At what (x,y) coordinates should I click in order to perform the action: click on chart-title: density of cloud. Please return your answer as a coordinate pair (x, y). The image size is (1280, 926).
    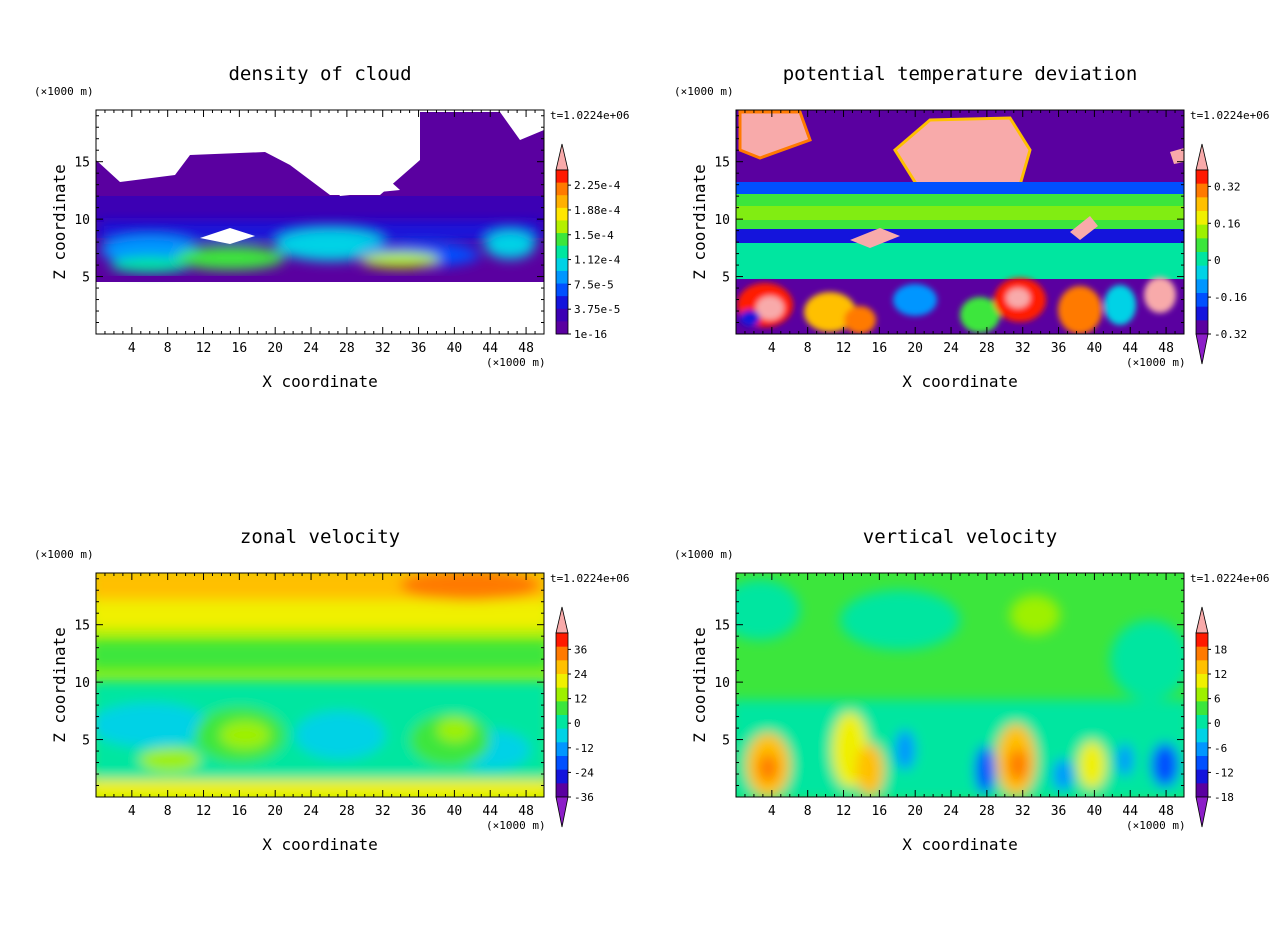
    Looking at the image, I should click on (319, 74).